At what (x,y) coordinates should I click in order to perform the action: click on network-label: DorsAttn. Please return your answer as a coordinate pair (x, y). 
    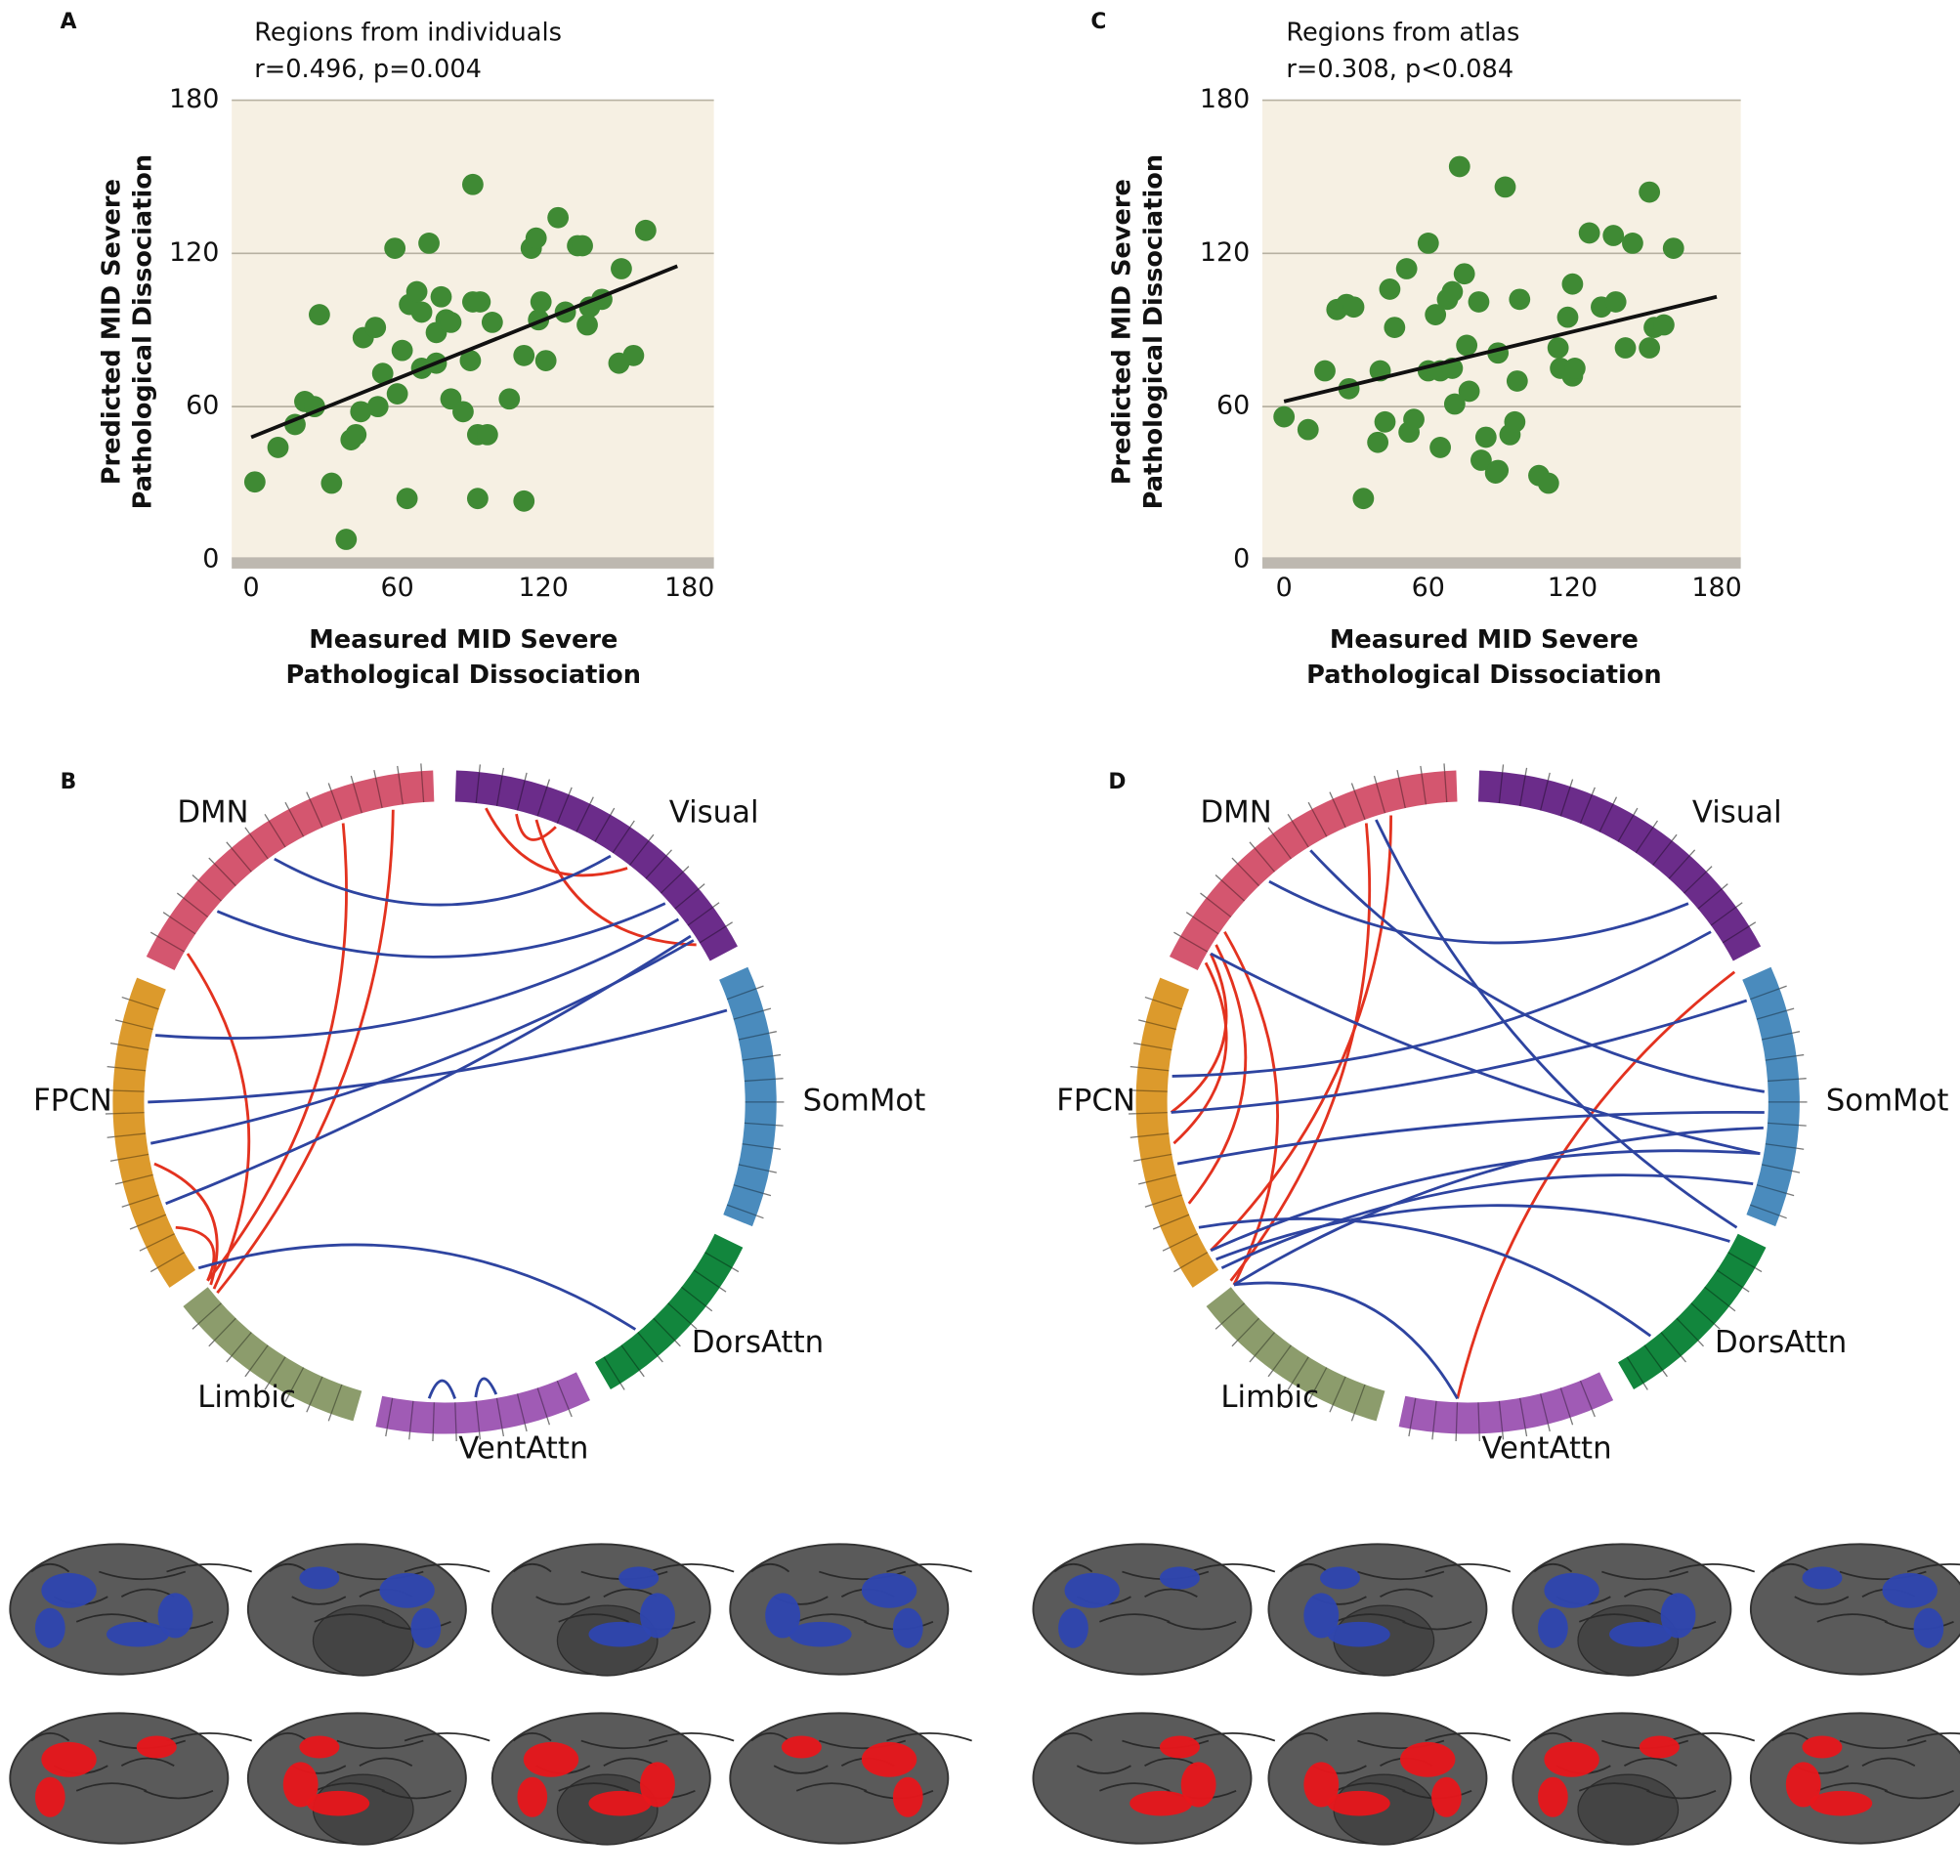
    Looking at the image, I should click on (758, 1342).